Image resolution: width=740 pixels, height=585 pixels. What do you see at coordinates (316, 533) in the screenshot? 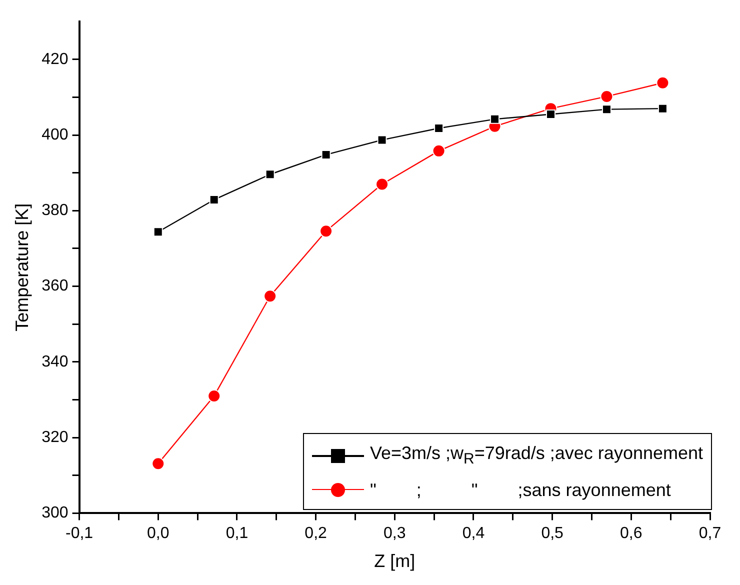
I see `x-tick-label: 0,2` at bounding box center [316, 533].